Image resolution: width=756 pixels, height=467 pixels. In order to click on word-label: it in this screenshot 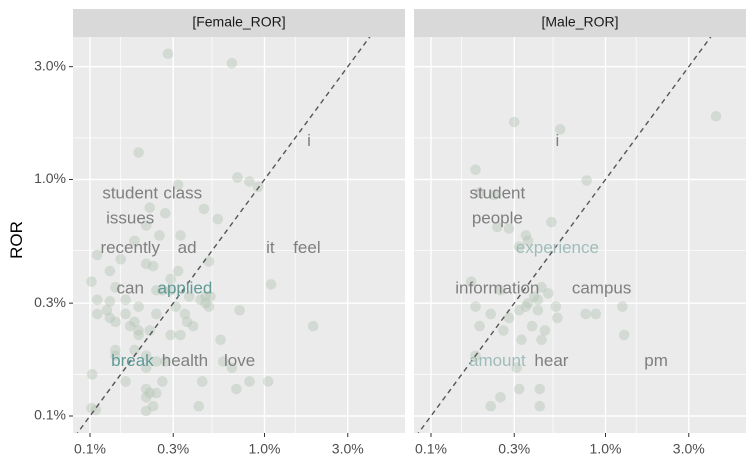, I will do `click(270, 247)`.